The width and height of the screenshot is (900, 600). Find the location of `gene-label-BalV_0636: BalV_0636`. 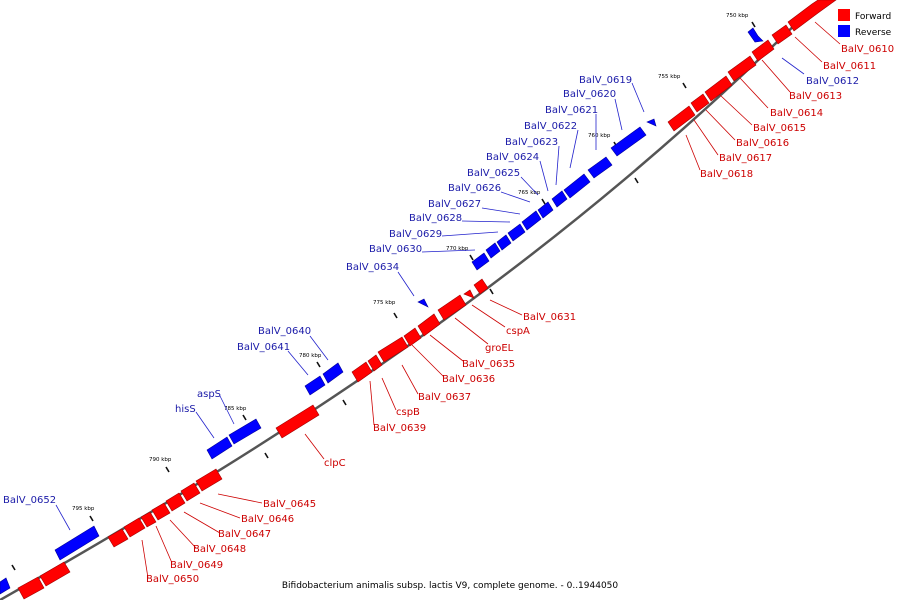

gene-label-BalV_0636: BalV_0636 is located at coordinates (468, 379).